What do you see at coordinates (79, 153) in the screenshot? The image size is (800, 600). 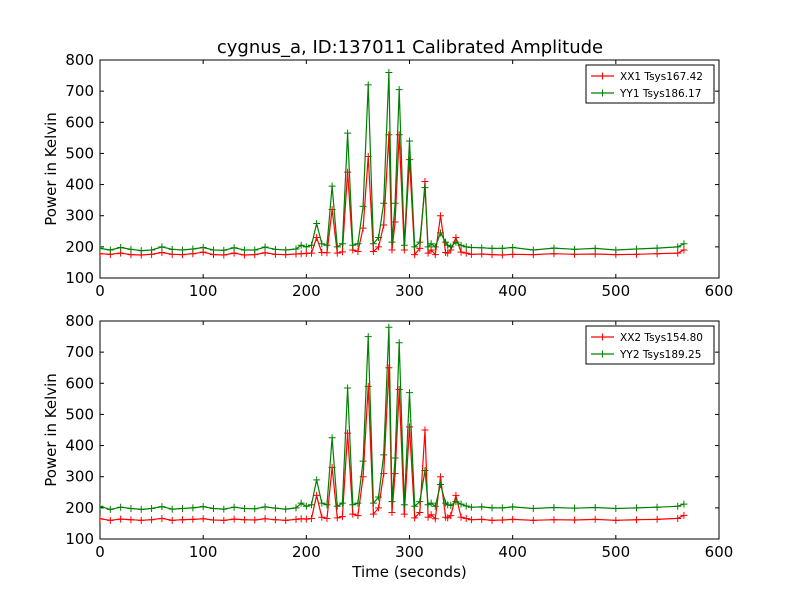 I see `y-tick-label: 500` at bounding box center [79, 153].